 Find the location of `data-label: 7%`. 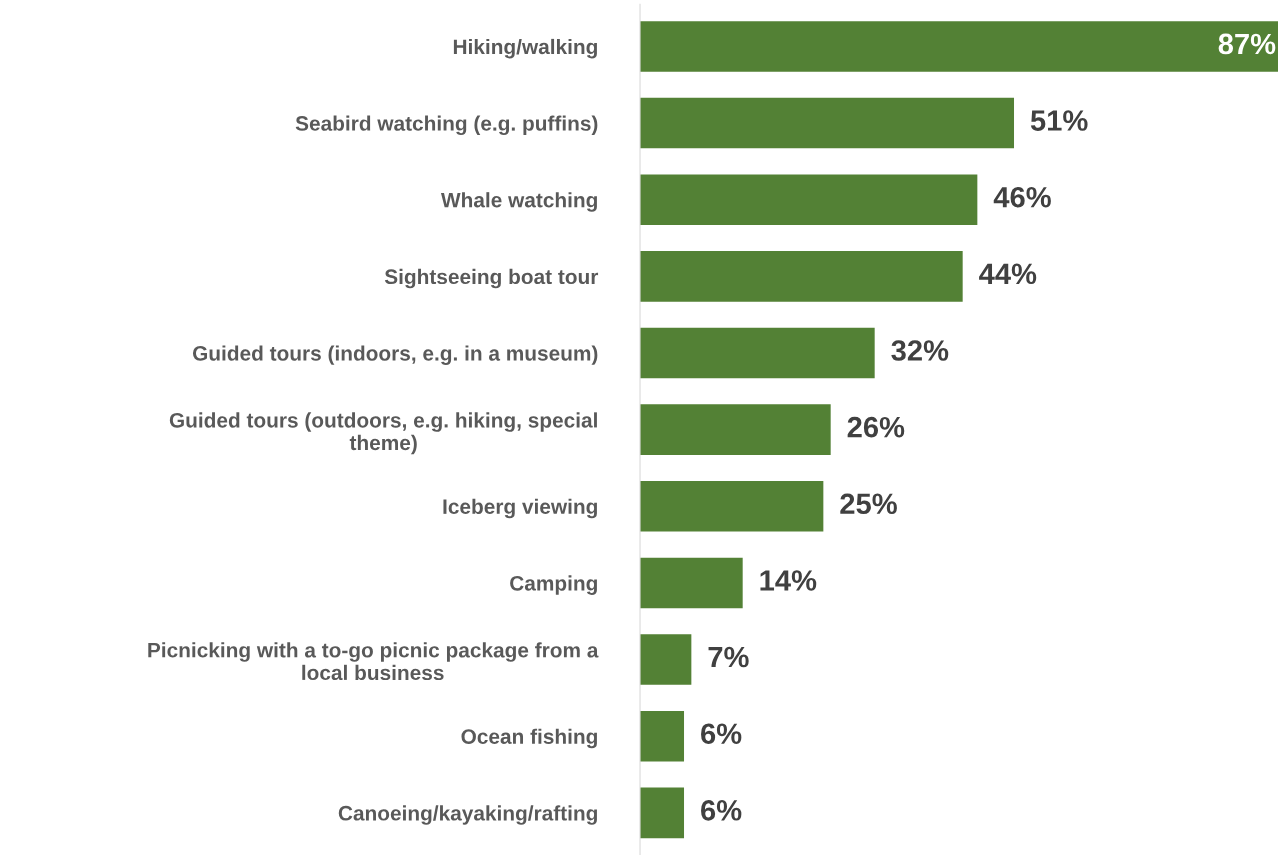

data-label: 7% is located at coordinates (728, 657).